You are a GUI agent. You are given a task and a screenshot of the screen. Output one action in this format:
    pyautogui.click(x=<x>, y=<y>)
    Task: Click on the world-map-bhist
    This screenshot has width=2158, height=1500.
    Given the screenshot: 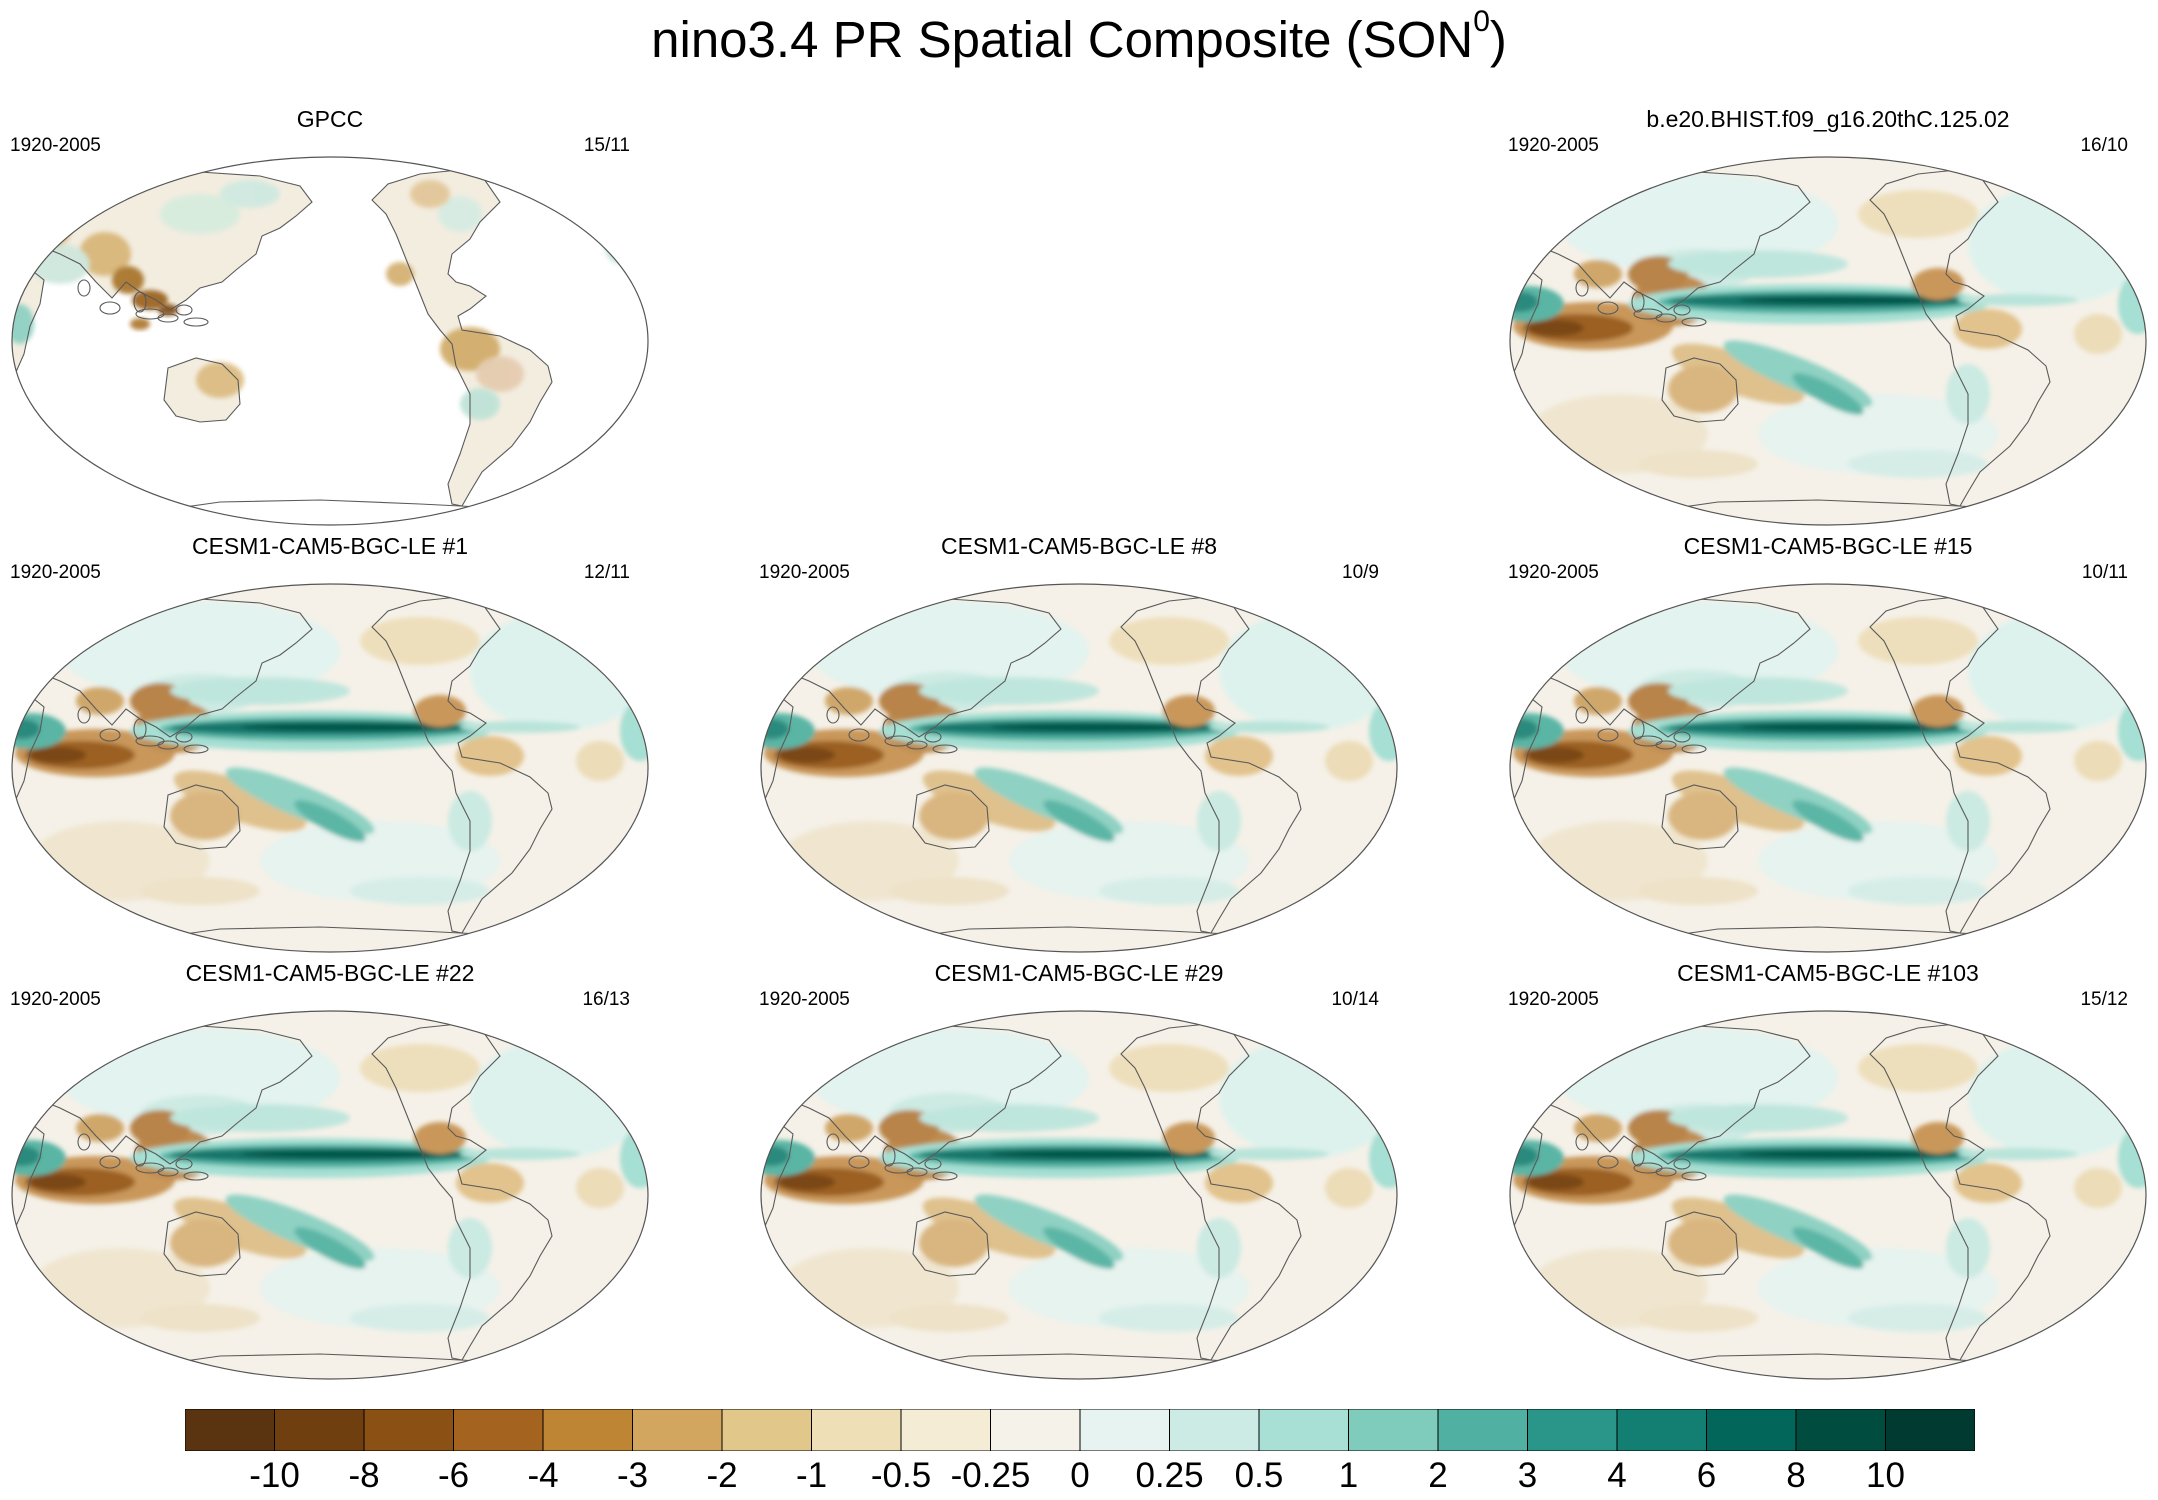 What is the action you would take?
    pyautogui.click(x=1828, y=341)
    